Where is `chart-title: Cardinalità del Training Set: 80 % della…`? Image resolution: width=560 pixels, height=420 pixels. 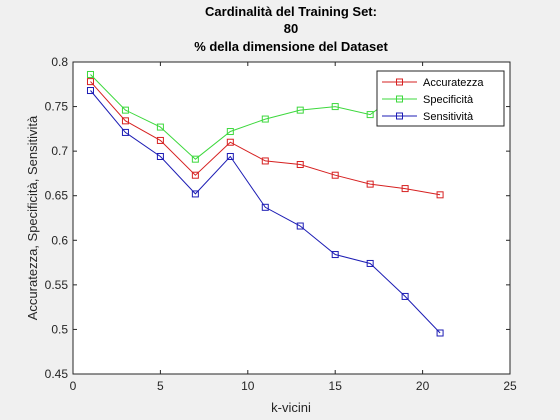
chart-title: Cardinalità del Training Set: 80 % della… is located at coordinates (291, 29).